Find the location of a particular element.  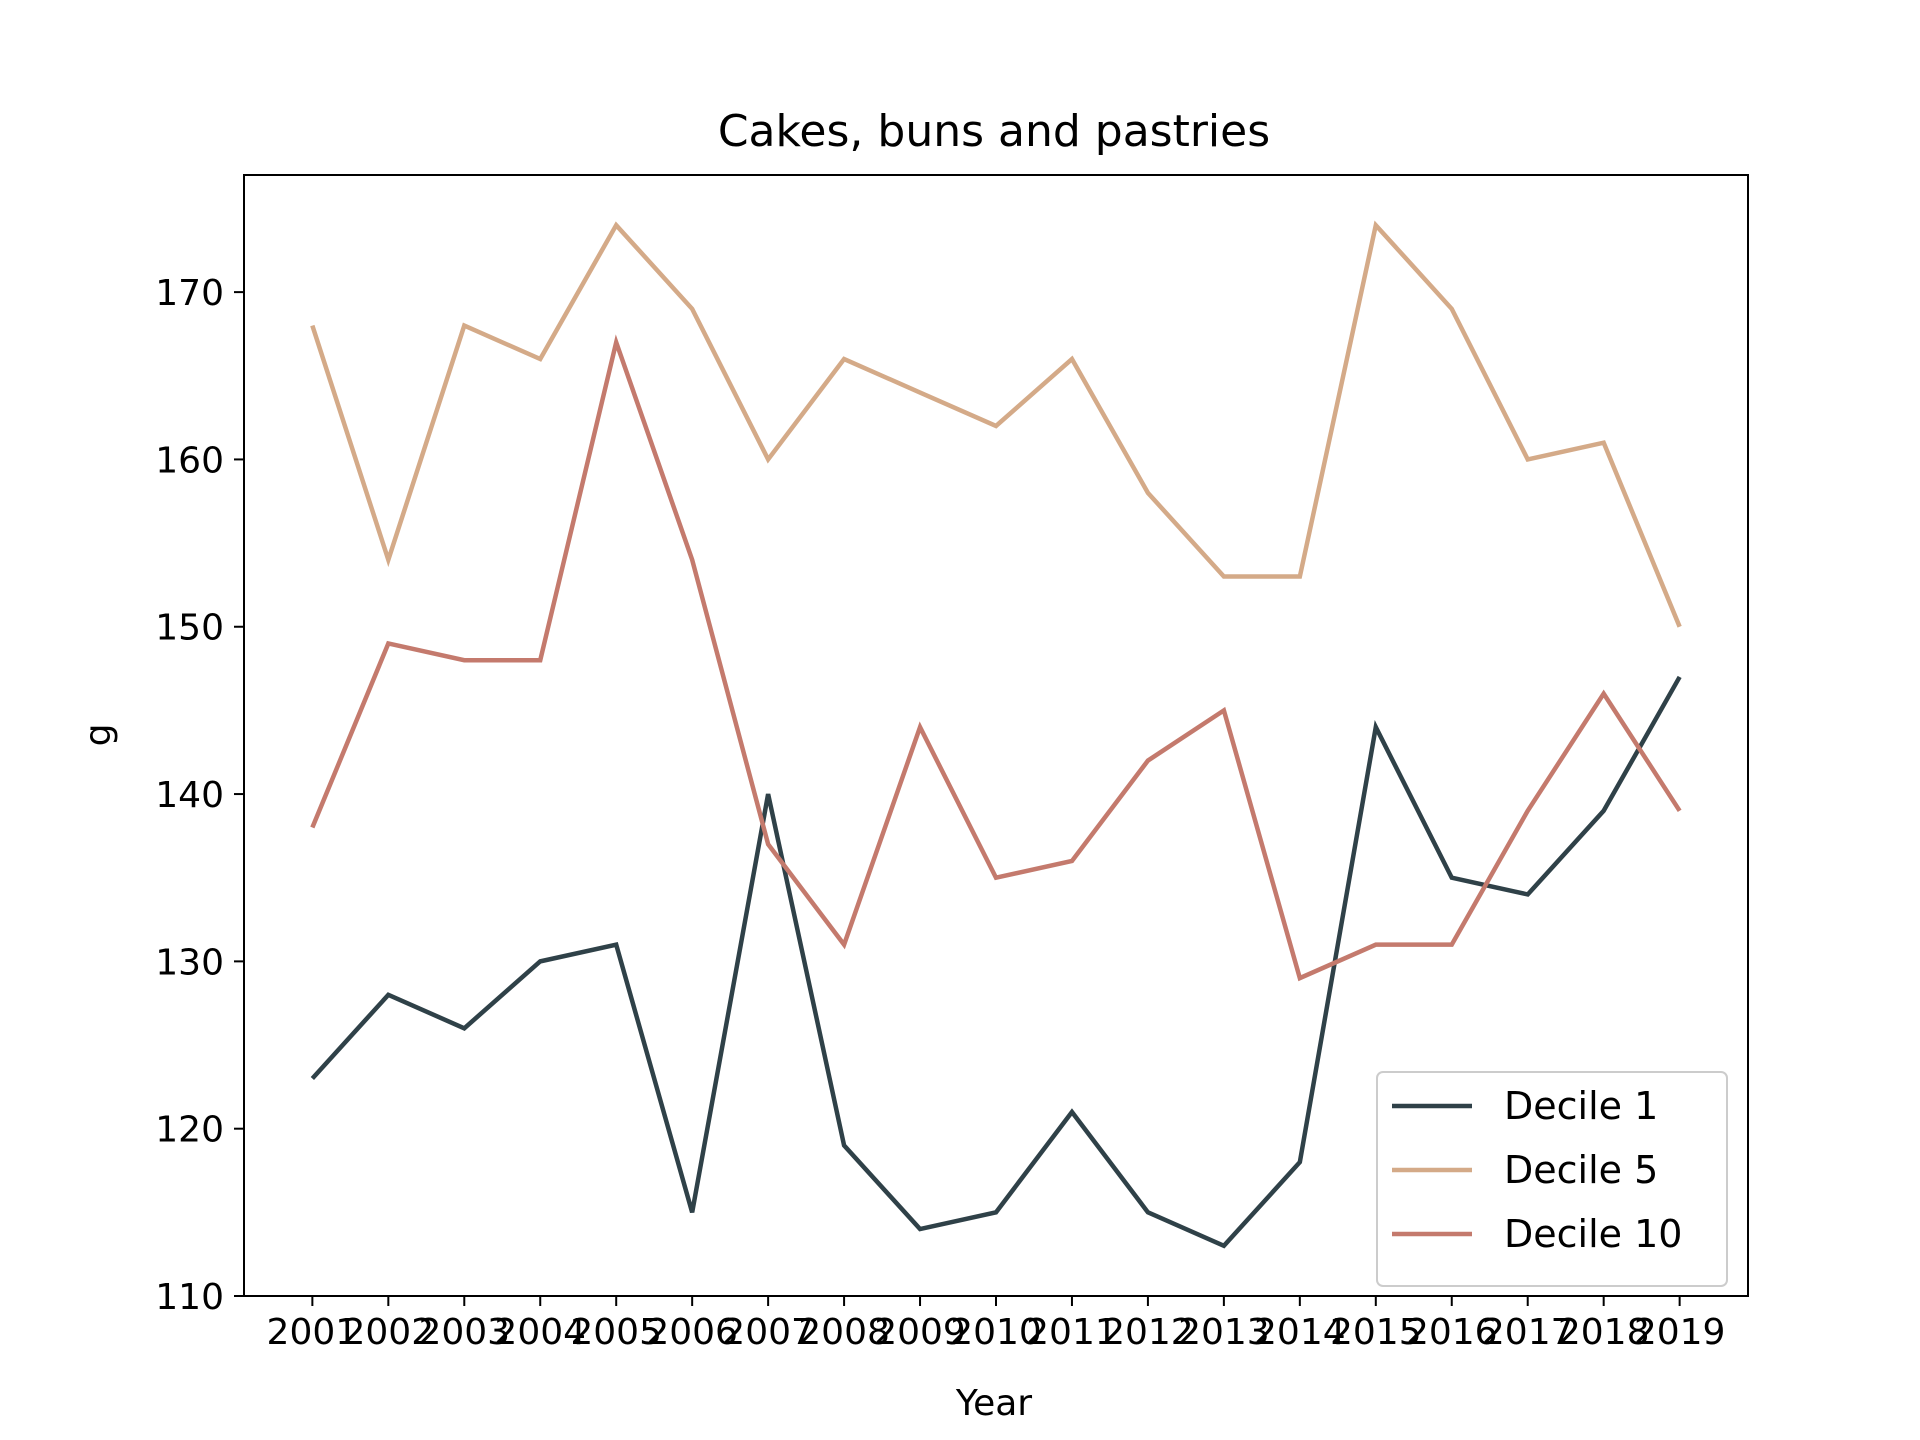

x-tick-label: 2004 is located at coordinates (540, 1332).